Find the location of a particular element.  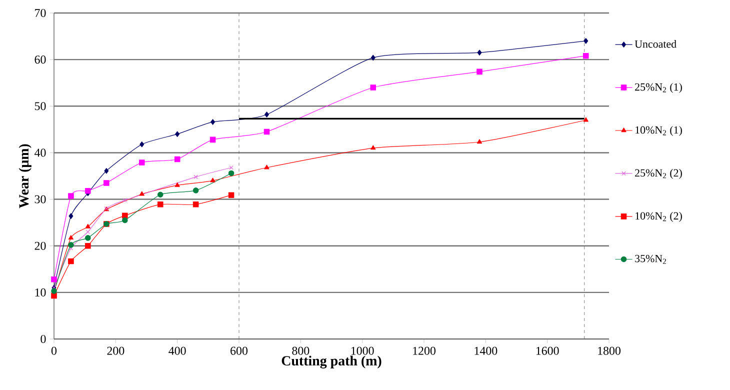

y-tick-label: 60 is located at coordinates (40, 60).